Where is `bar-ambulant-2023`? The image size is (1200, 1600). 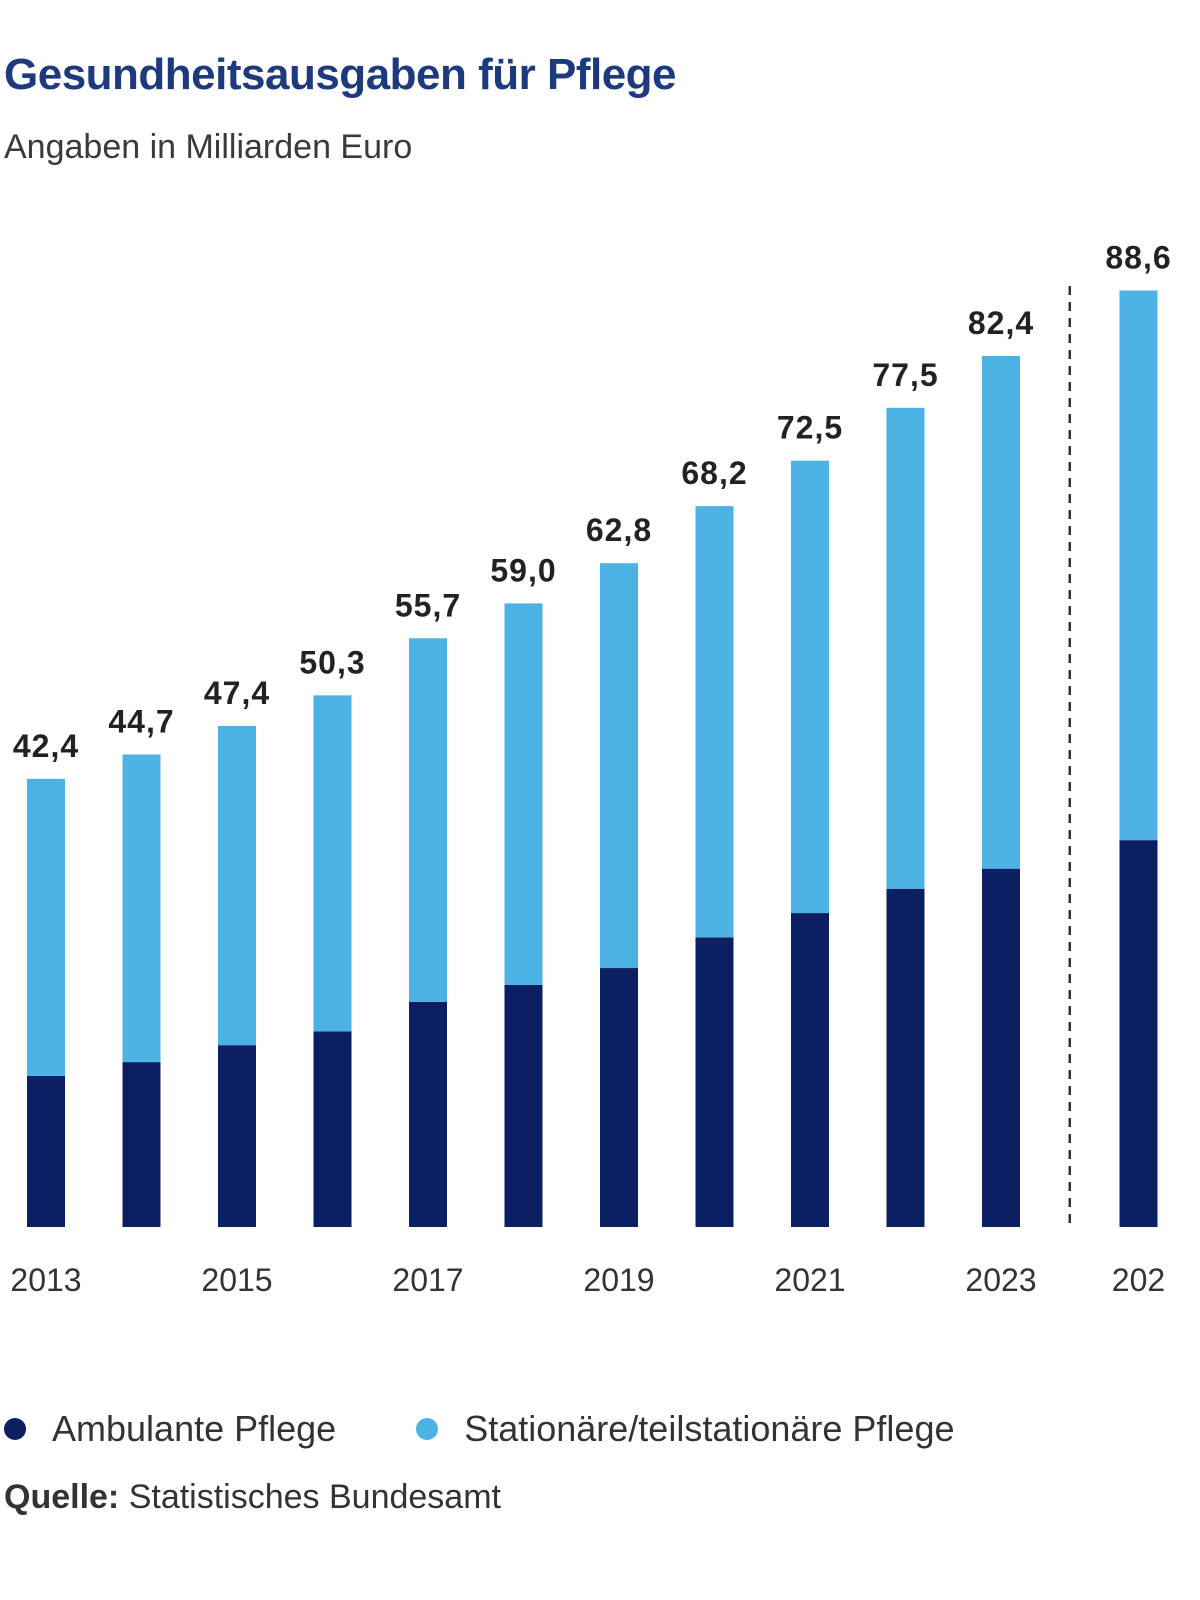 bar-ambulant-2023 is located at coordinates (1001, 1047).